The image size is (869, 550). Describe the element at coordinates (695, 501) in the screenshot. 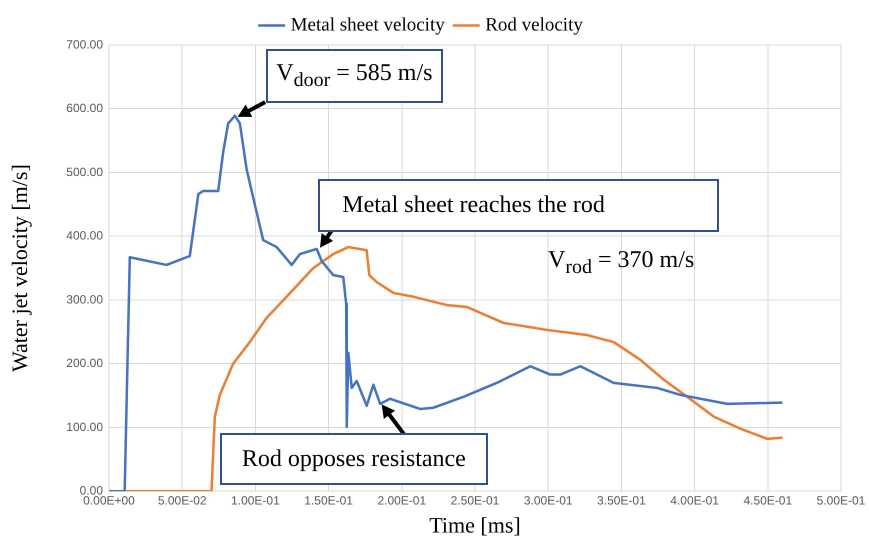

I see `x-tick-label: 4.00E-01` at that location.